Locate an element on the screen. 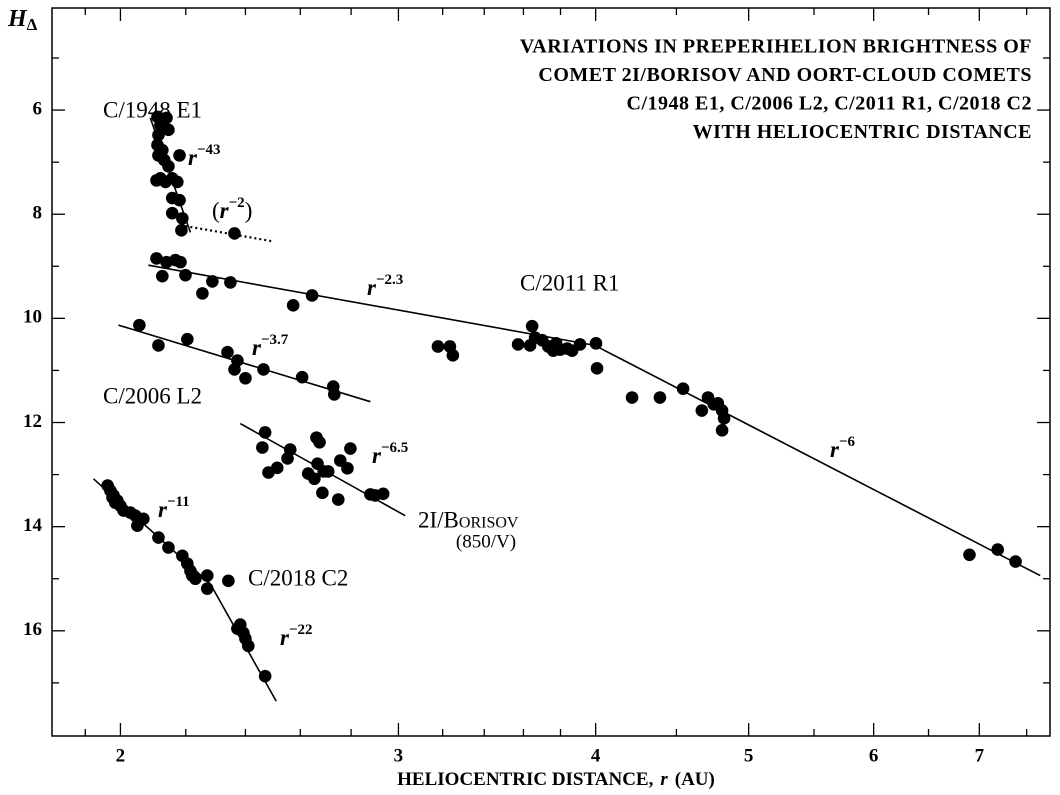  y-axis-label: HΔ is located at coordinates (22, 20).